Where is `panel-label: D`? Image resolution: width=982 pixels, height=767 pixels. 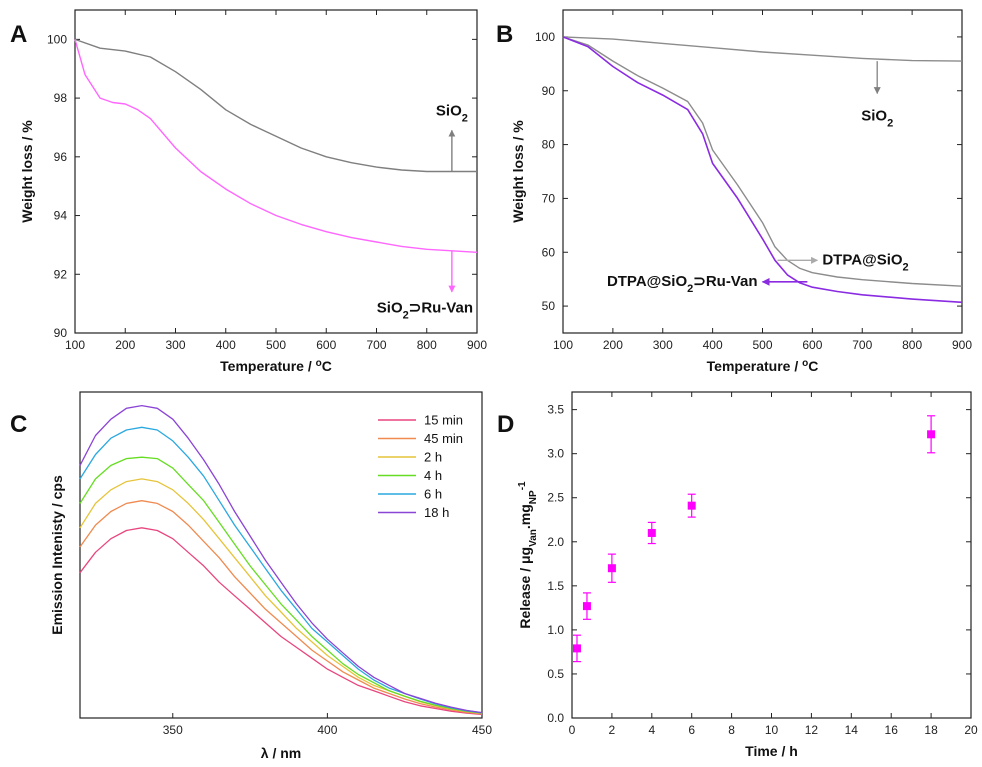 panel-label: D is located at coordinates (505, 424).